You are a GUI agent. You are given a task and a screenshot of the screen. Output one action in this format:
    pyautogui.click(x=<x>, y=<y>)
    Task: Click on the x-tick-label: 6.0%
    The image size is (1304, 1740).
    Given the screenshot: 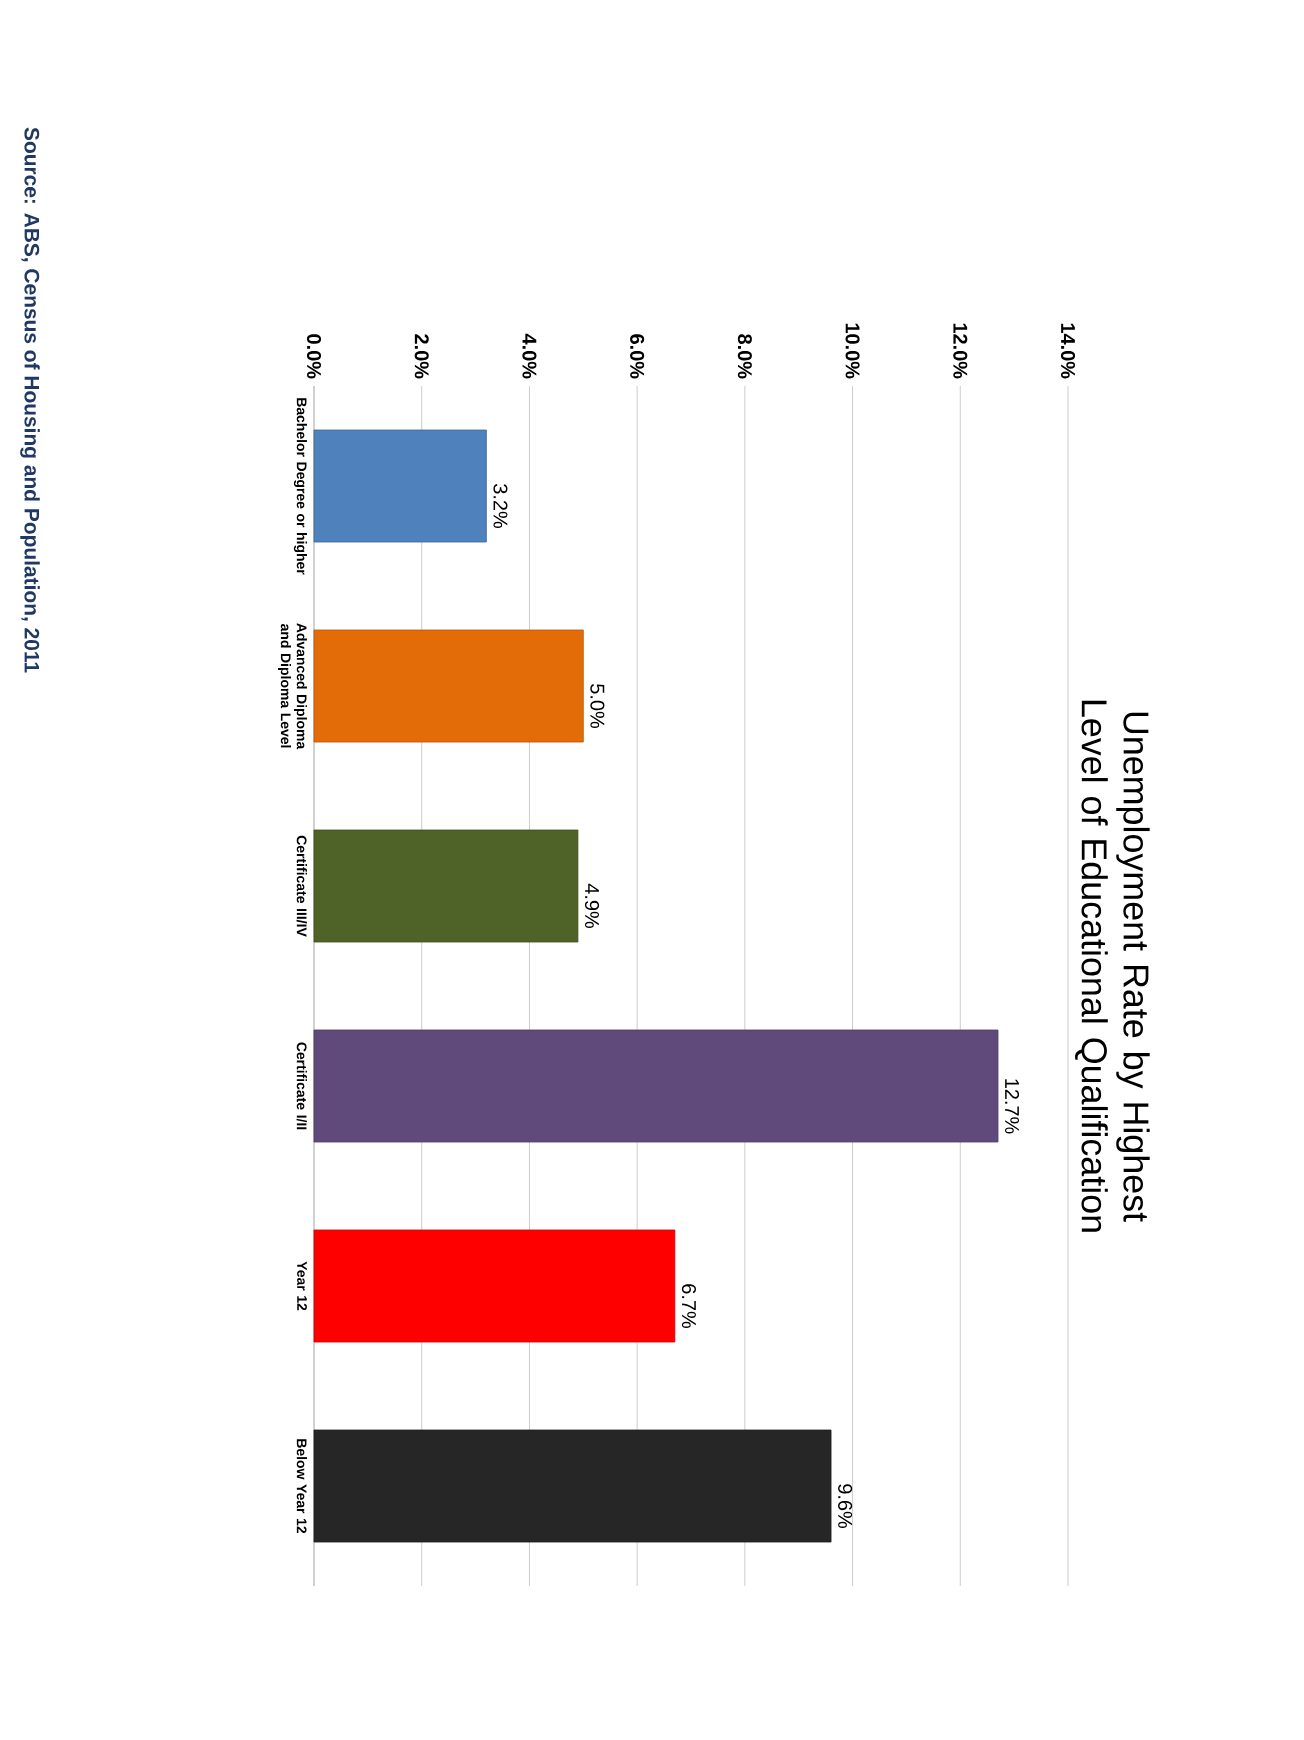 What is the action you would take?
    pyautogui.click(x=637, y=356)
    